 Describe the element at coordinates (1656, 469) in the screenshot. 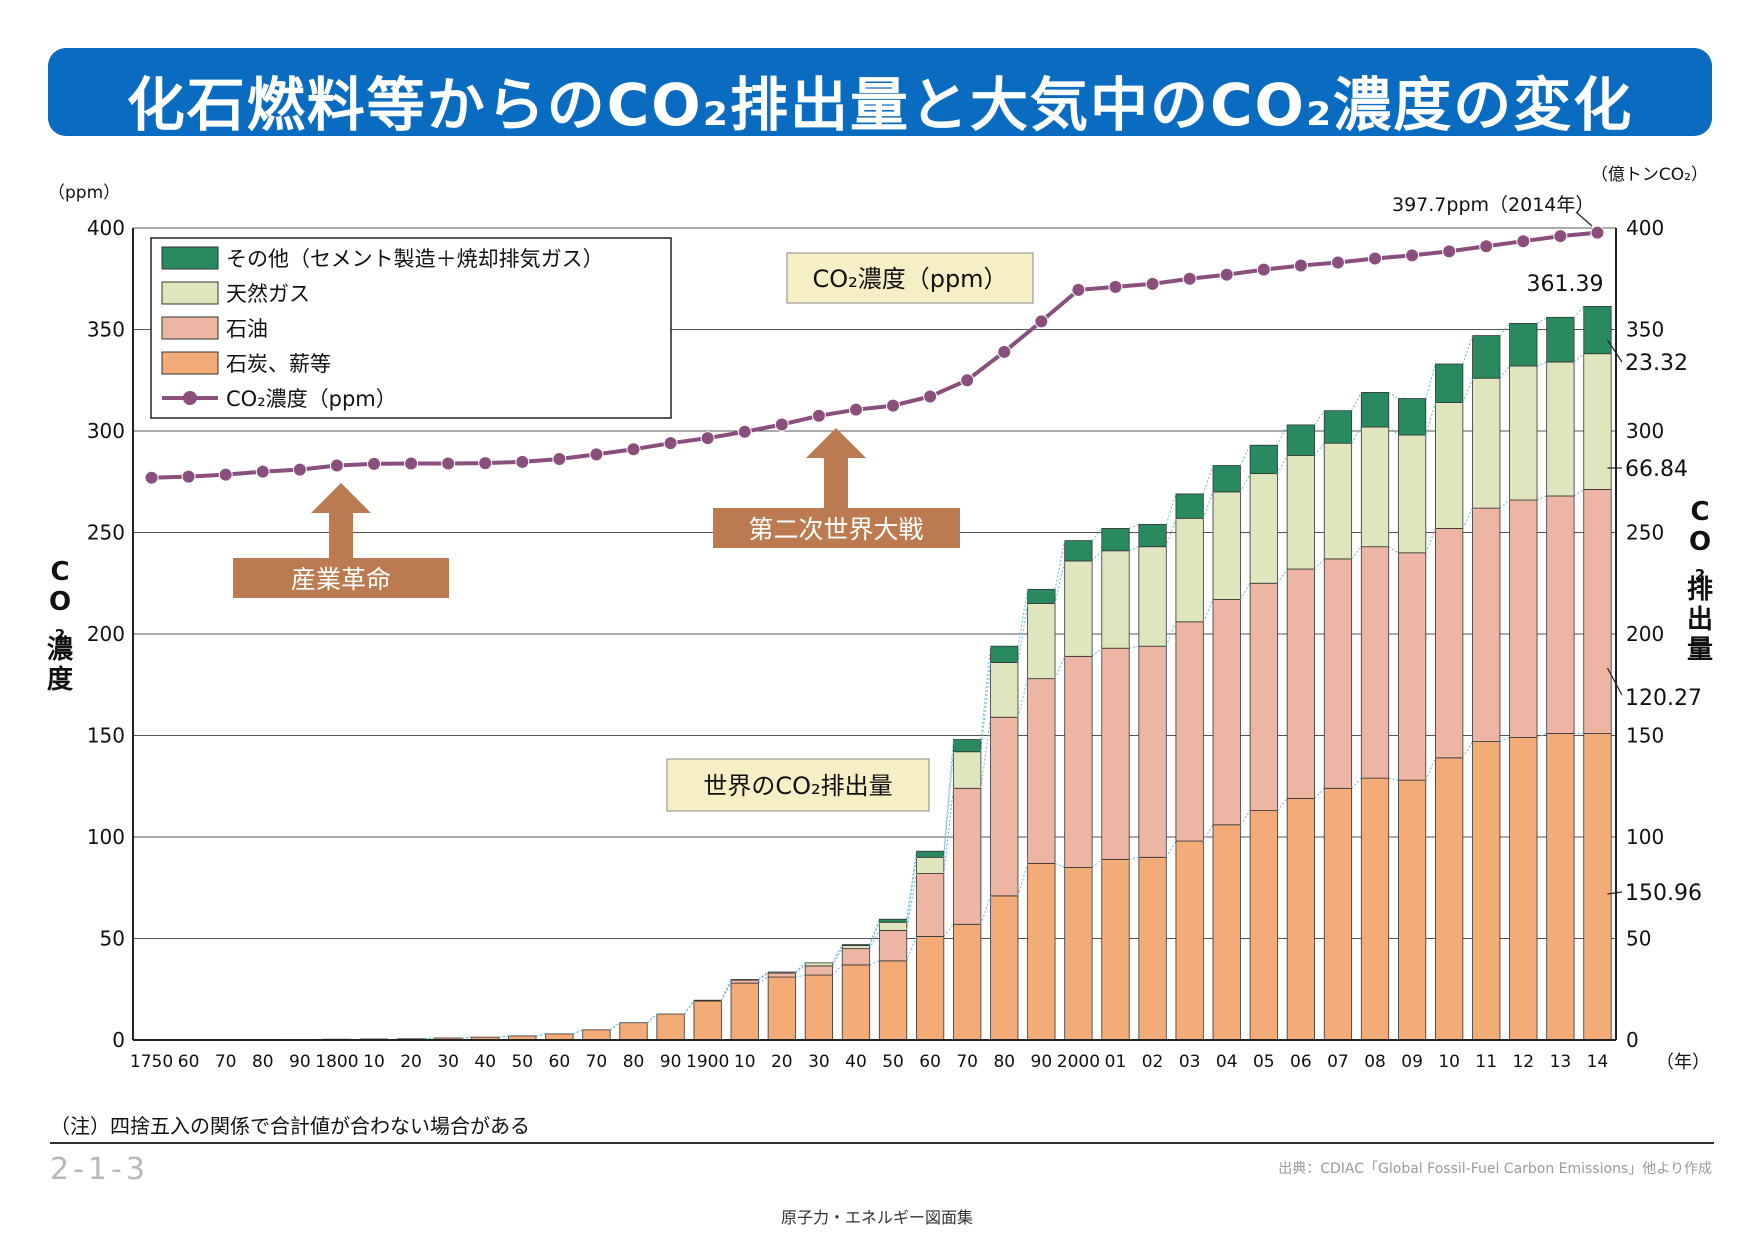

I see `gas-2014-label: 66.84` at that location.